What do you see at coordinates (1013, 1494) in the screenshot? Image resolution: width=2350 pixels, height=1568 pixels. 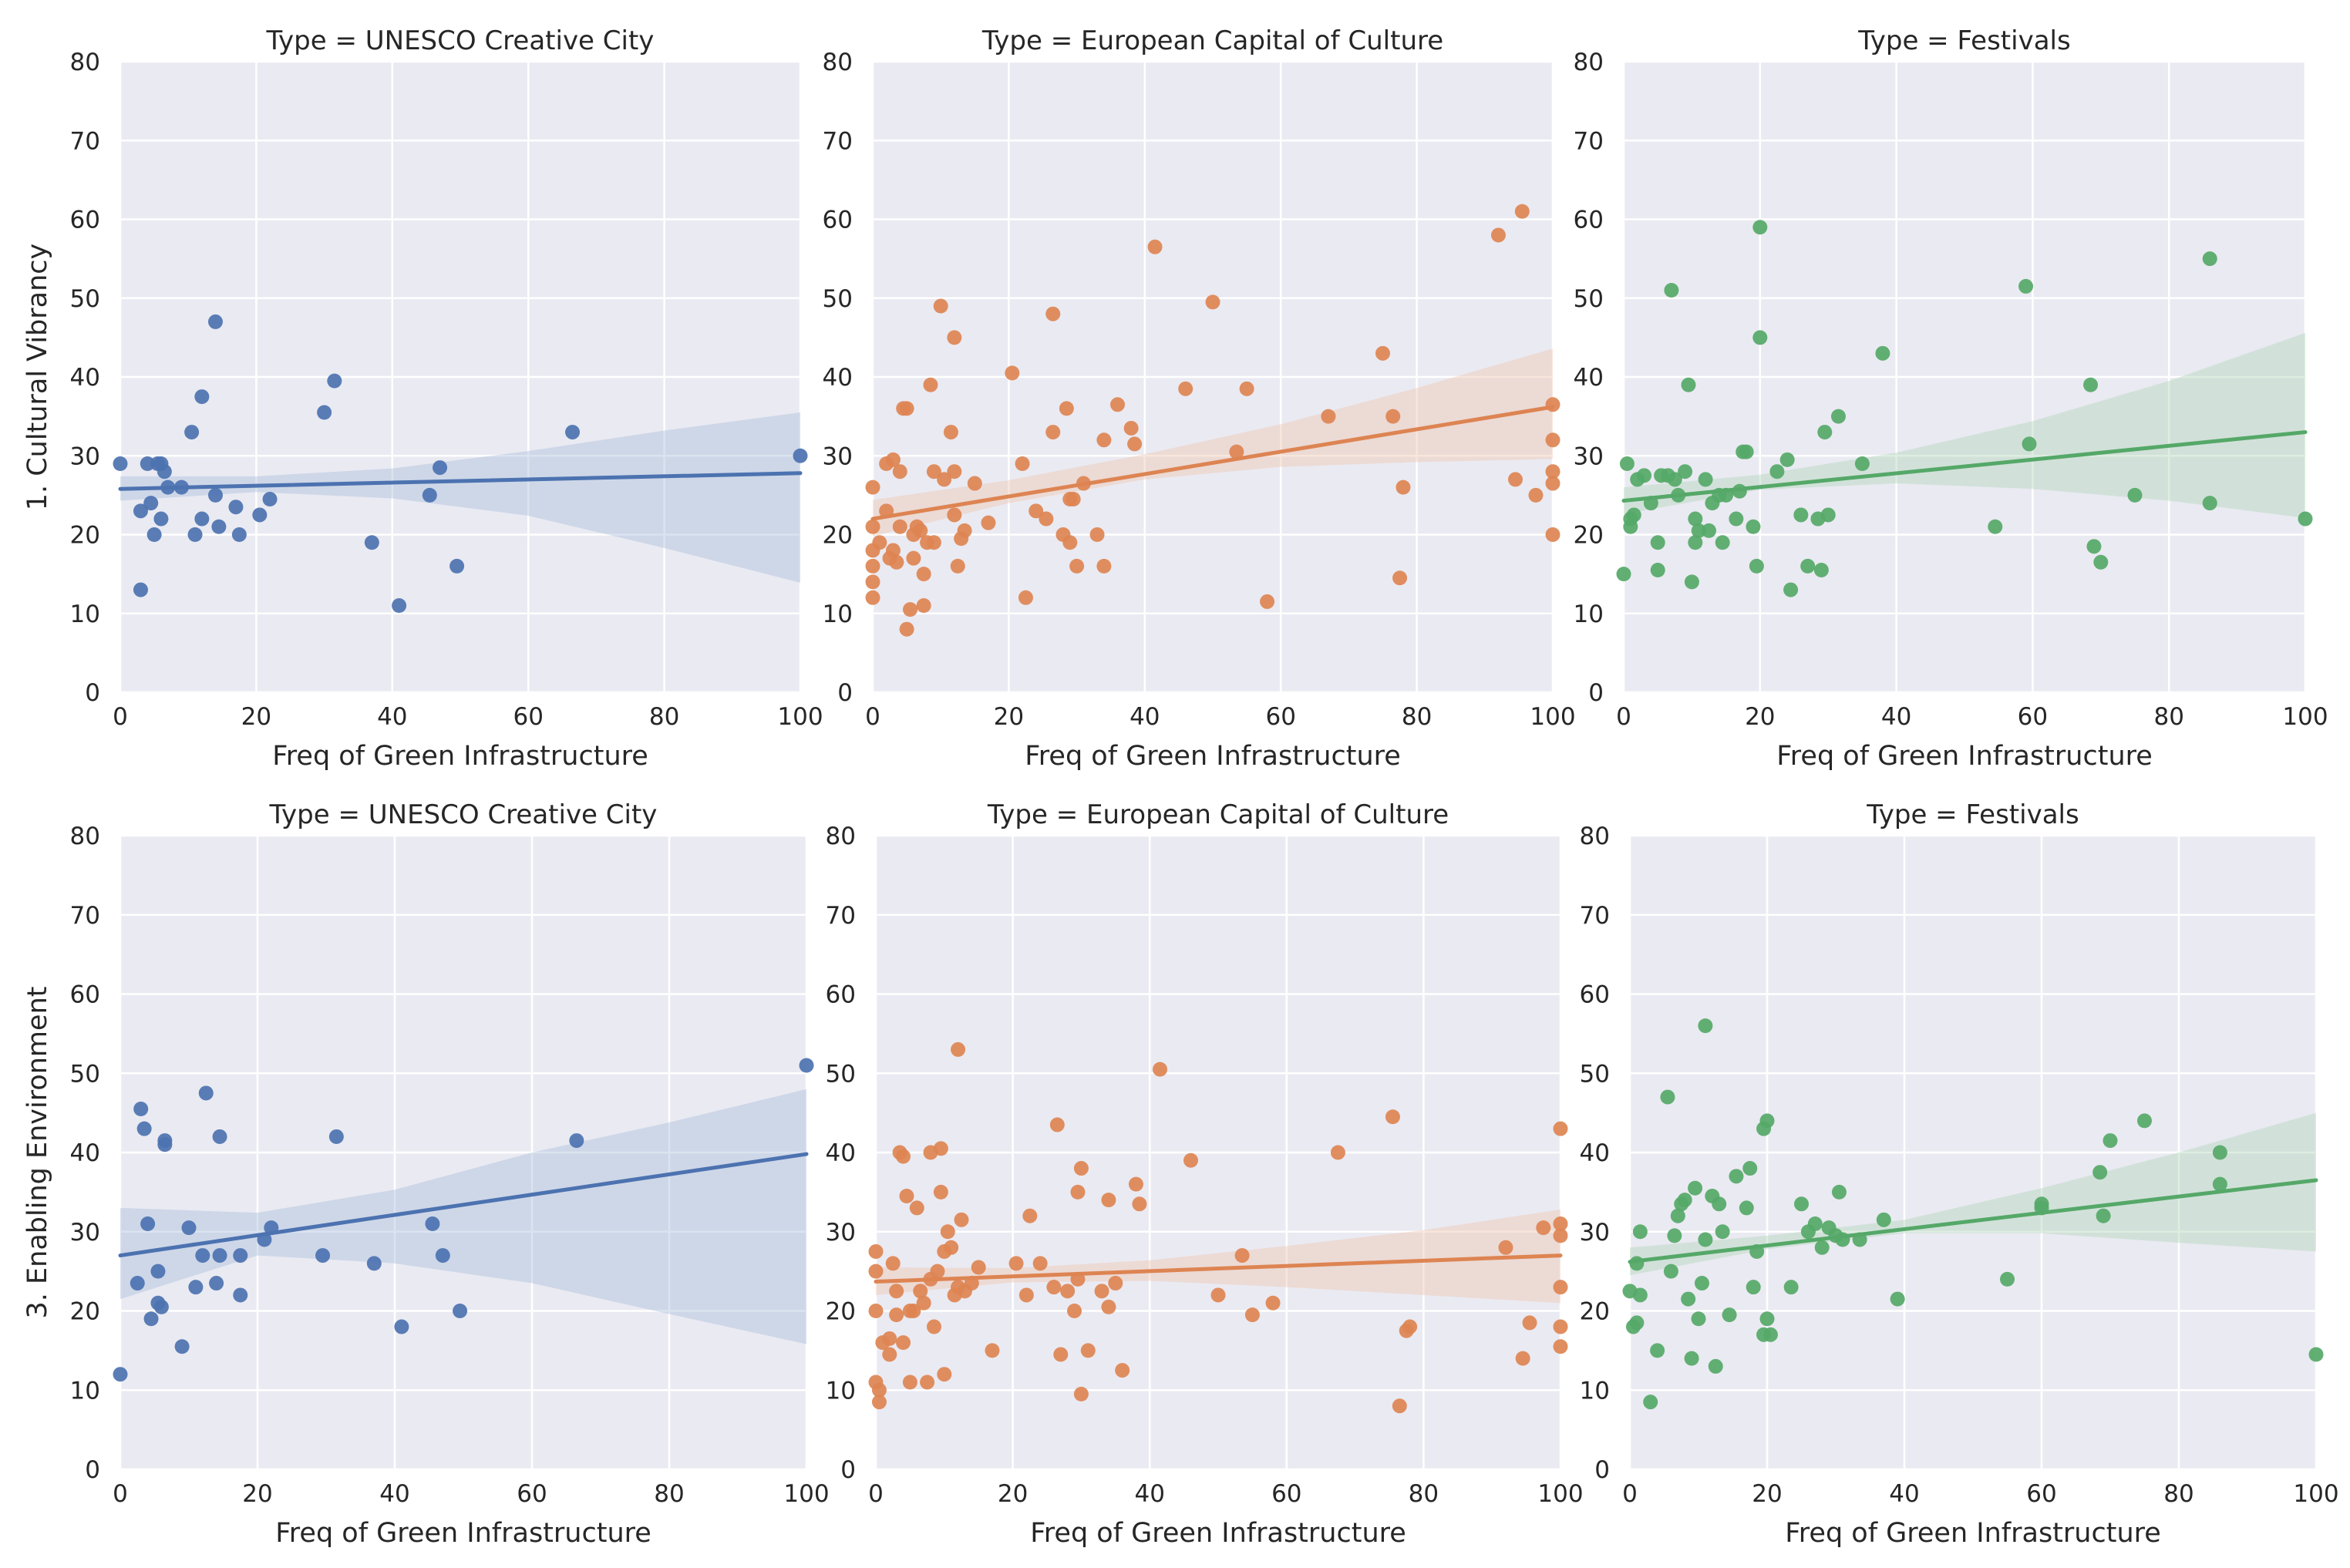 I see `x-tick-label: 20` at bounding box center [1013, 1494].